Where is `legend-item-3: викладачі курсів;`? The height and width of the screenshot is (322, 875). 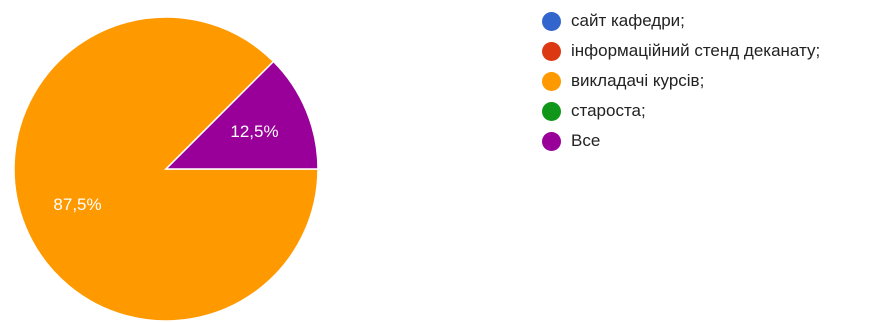
legend-item-3: викладачі курсів; is located at coordinates (681, 81).